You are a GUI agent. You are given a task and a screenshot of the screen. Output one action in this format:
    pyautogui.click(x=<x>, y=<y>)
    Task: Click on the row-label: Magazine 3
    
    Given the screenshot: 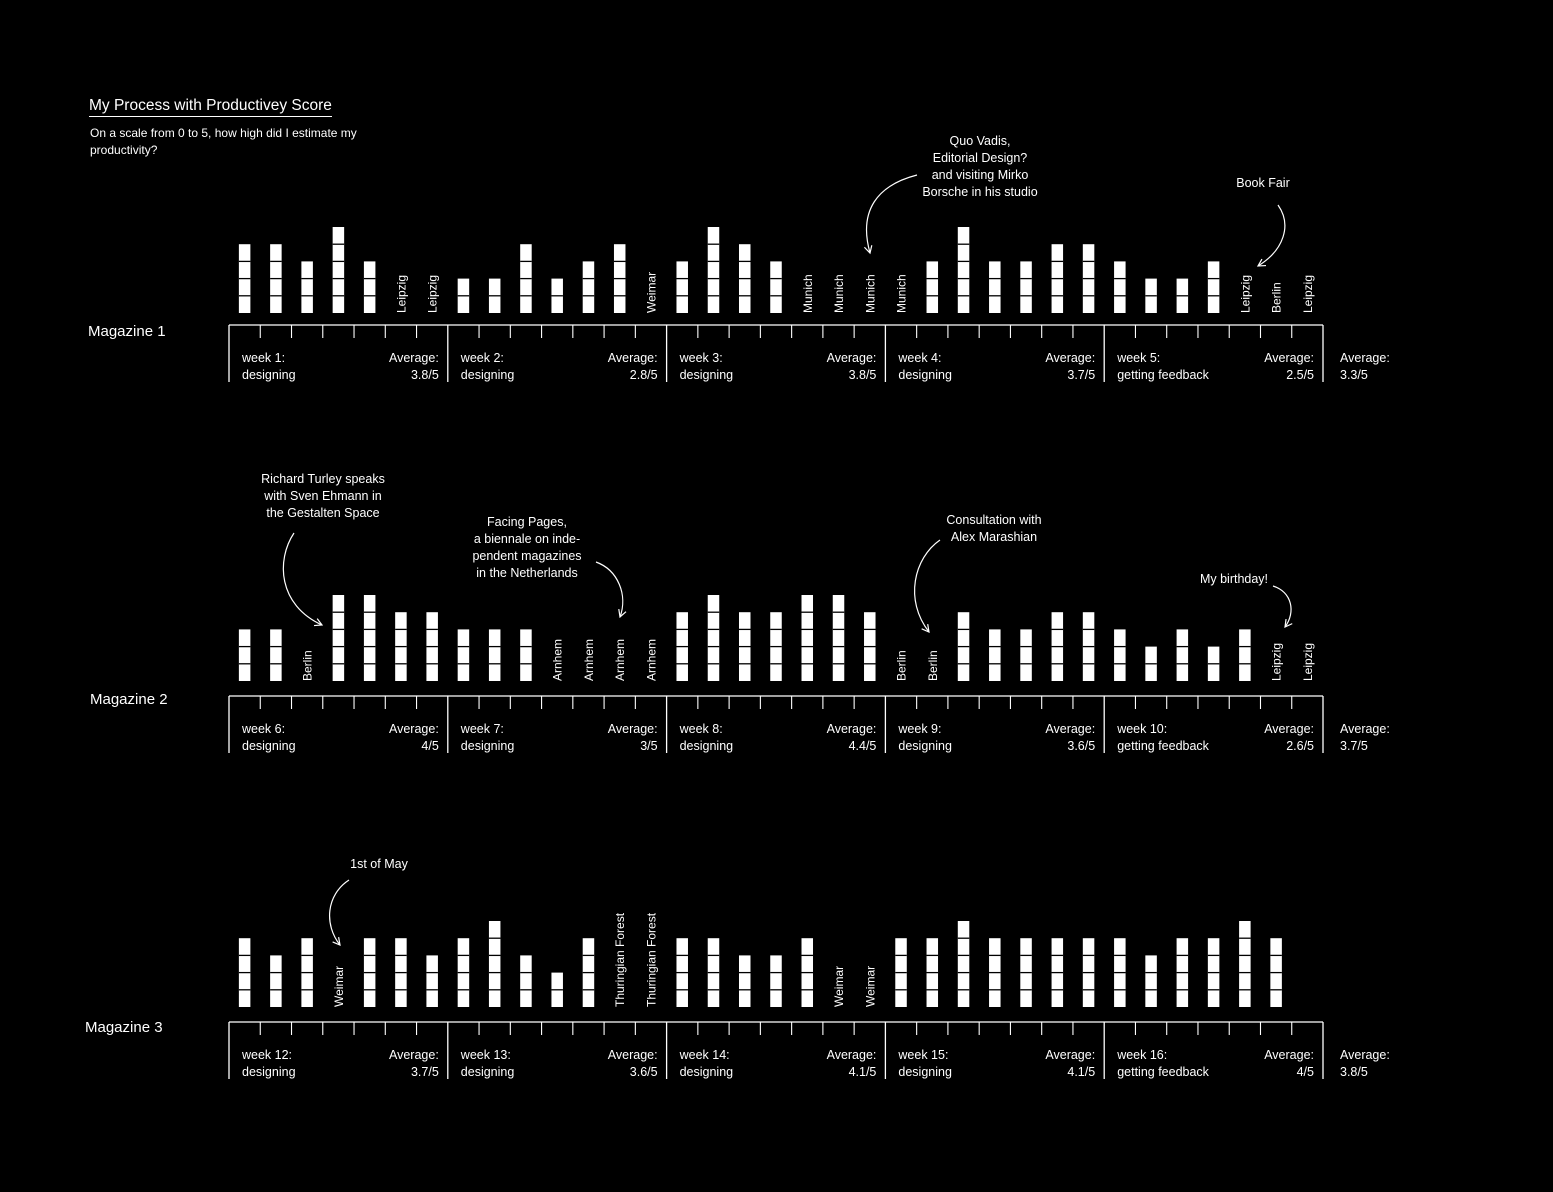 What is the action you would take?
    pyautogui.click(x=124, y=1027)
    